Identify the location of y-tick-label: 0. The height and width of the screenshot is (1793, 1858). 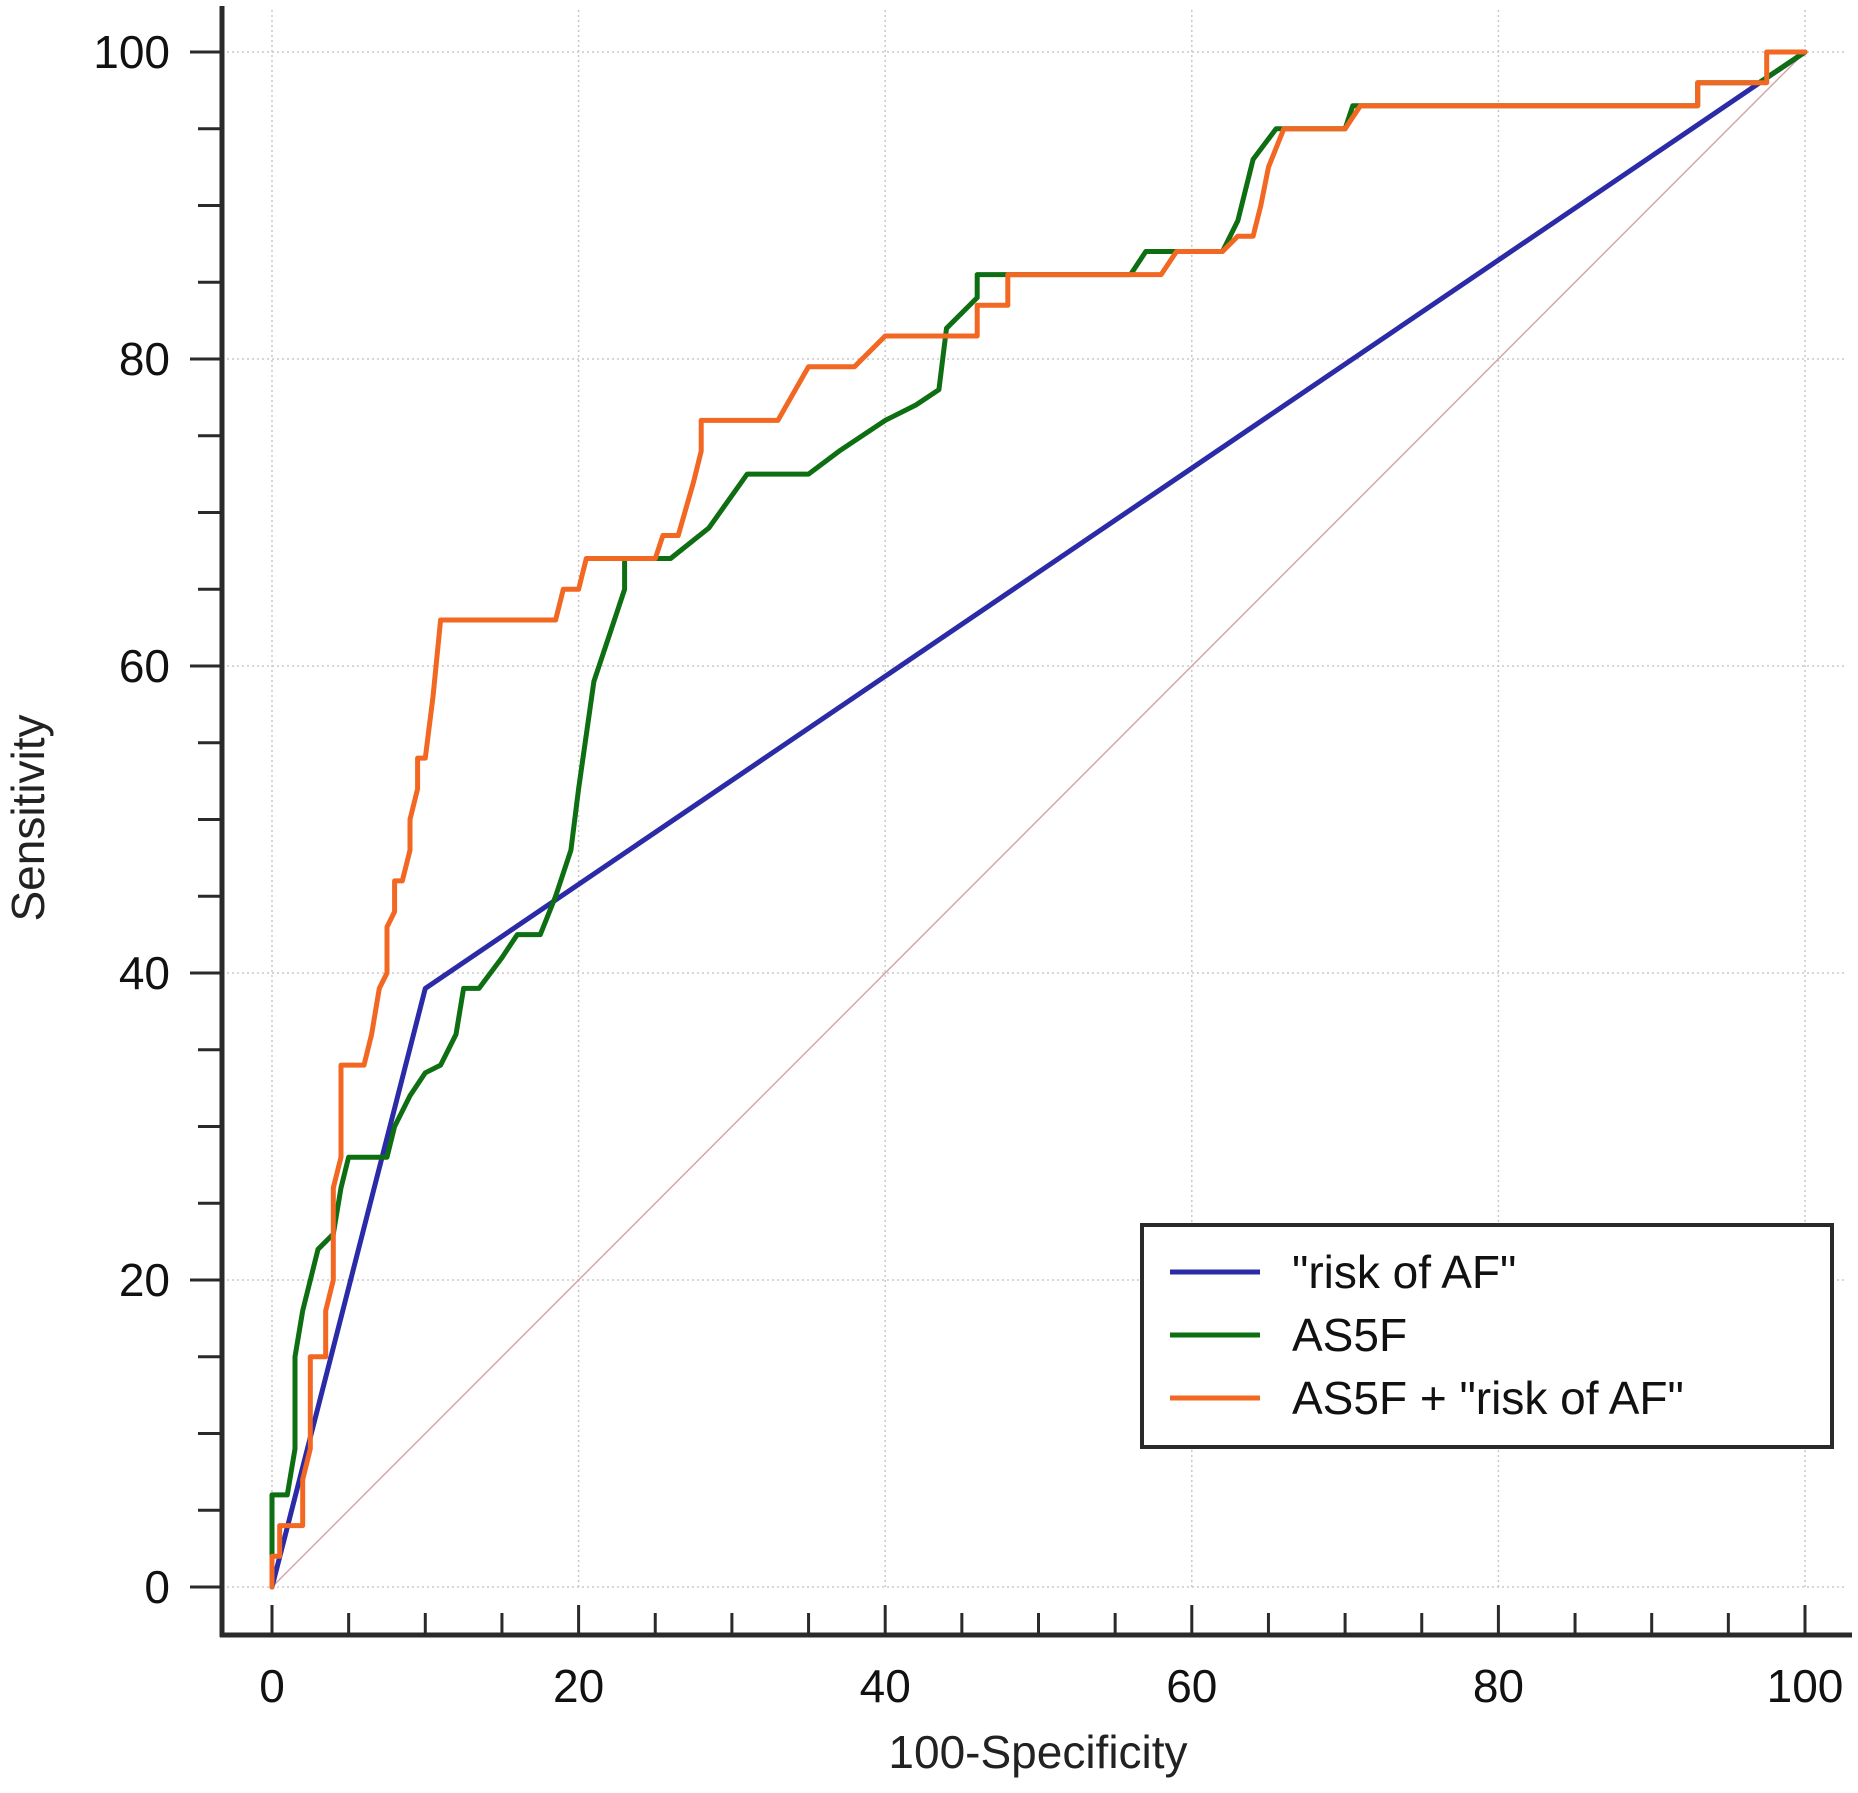
(157, 1587).